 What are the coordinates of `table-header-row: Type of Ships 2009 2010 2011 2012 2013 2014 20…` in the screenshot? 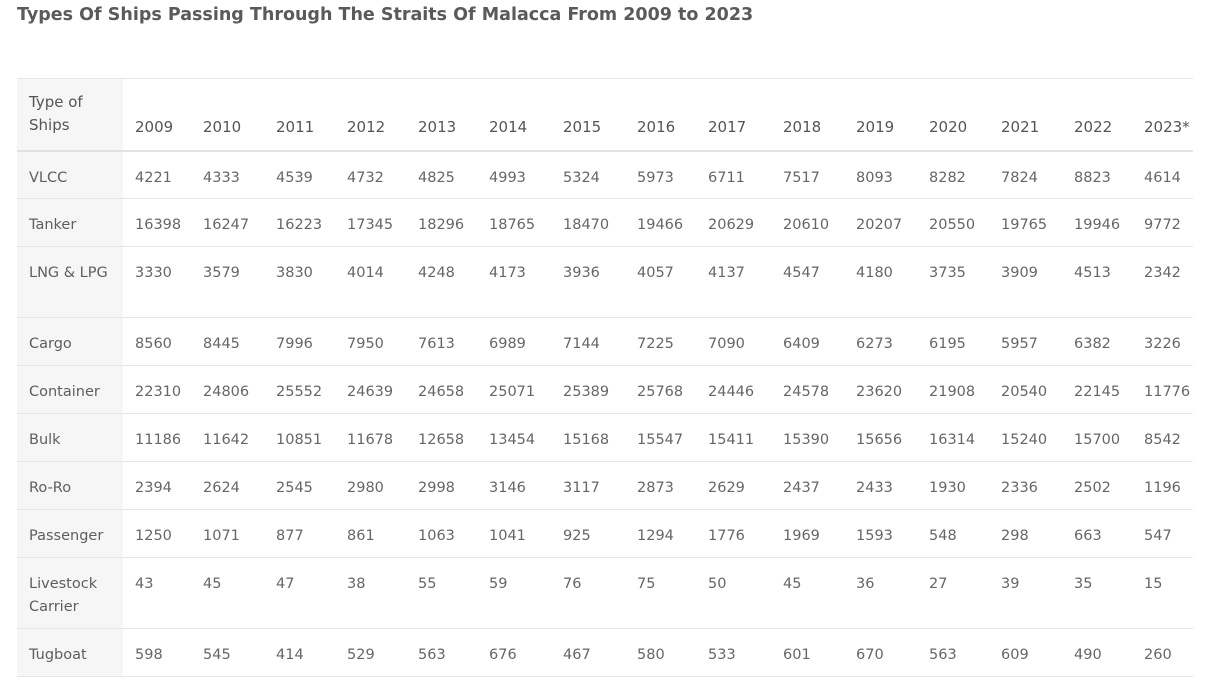 It's located at (605, 114).